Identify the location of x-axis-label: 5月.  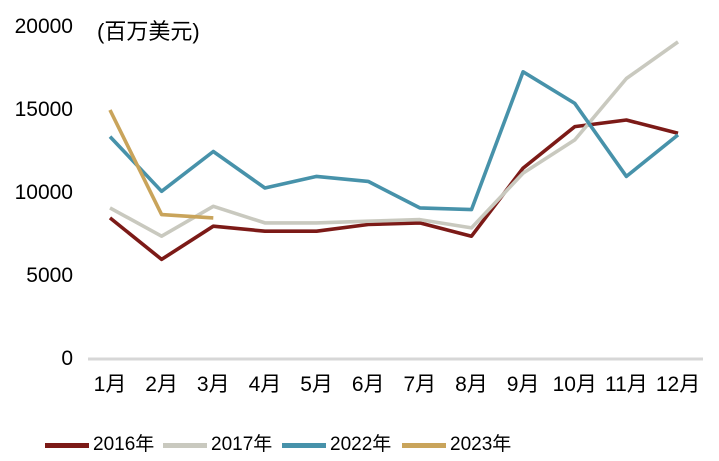
(316, 384).